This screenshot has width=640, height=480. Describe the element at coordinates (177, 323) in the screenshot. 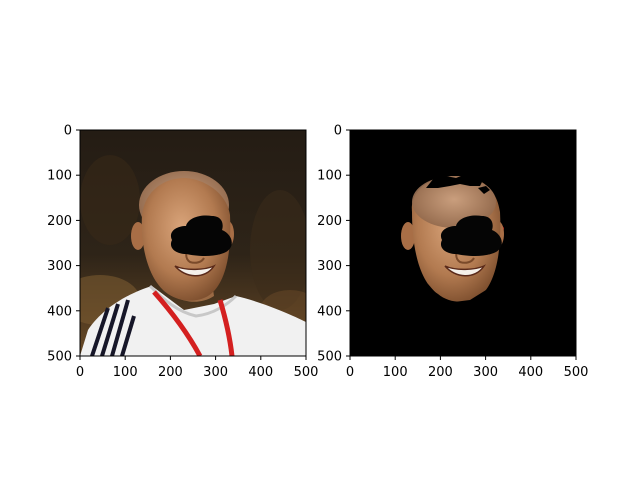

I see `lanyard` at that location.